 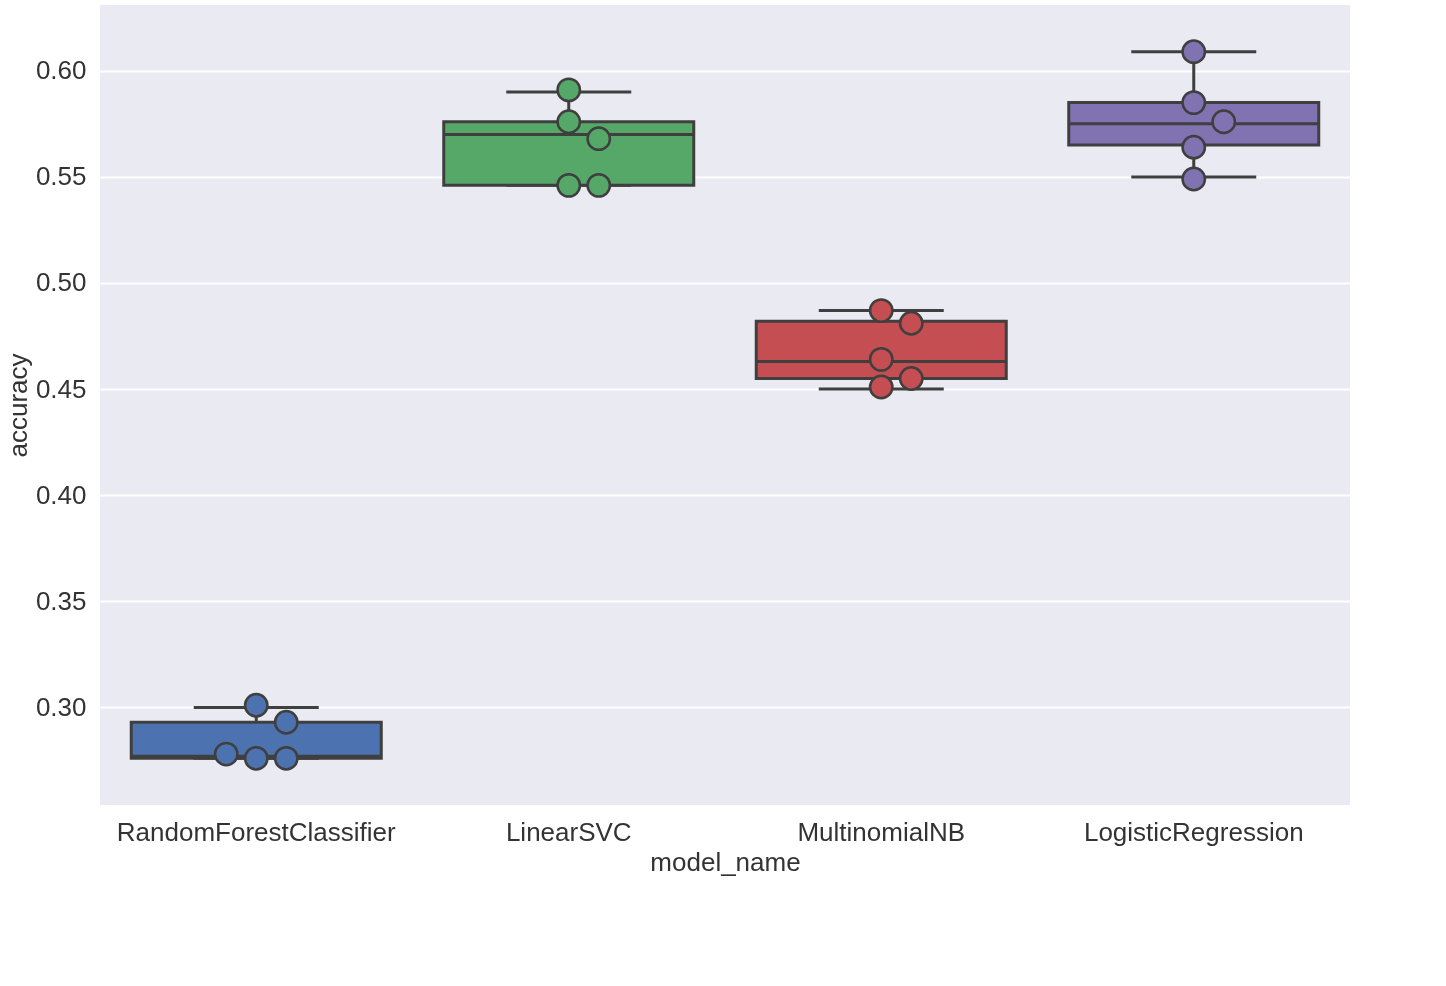 I want to click on y-tick-label: 0.60, so click(x=61, y=70).